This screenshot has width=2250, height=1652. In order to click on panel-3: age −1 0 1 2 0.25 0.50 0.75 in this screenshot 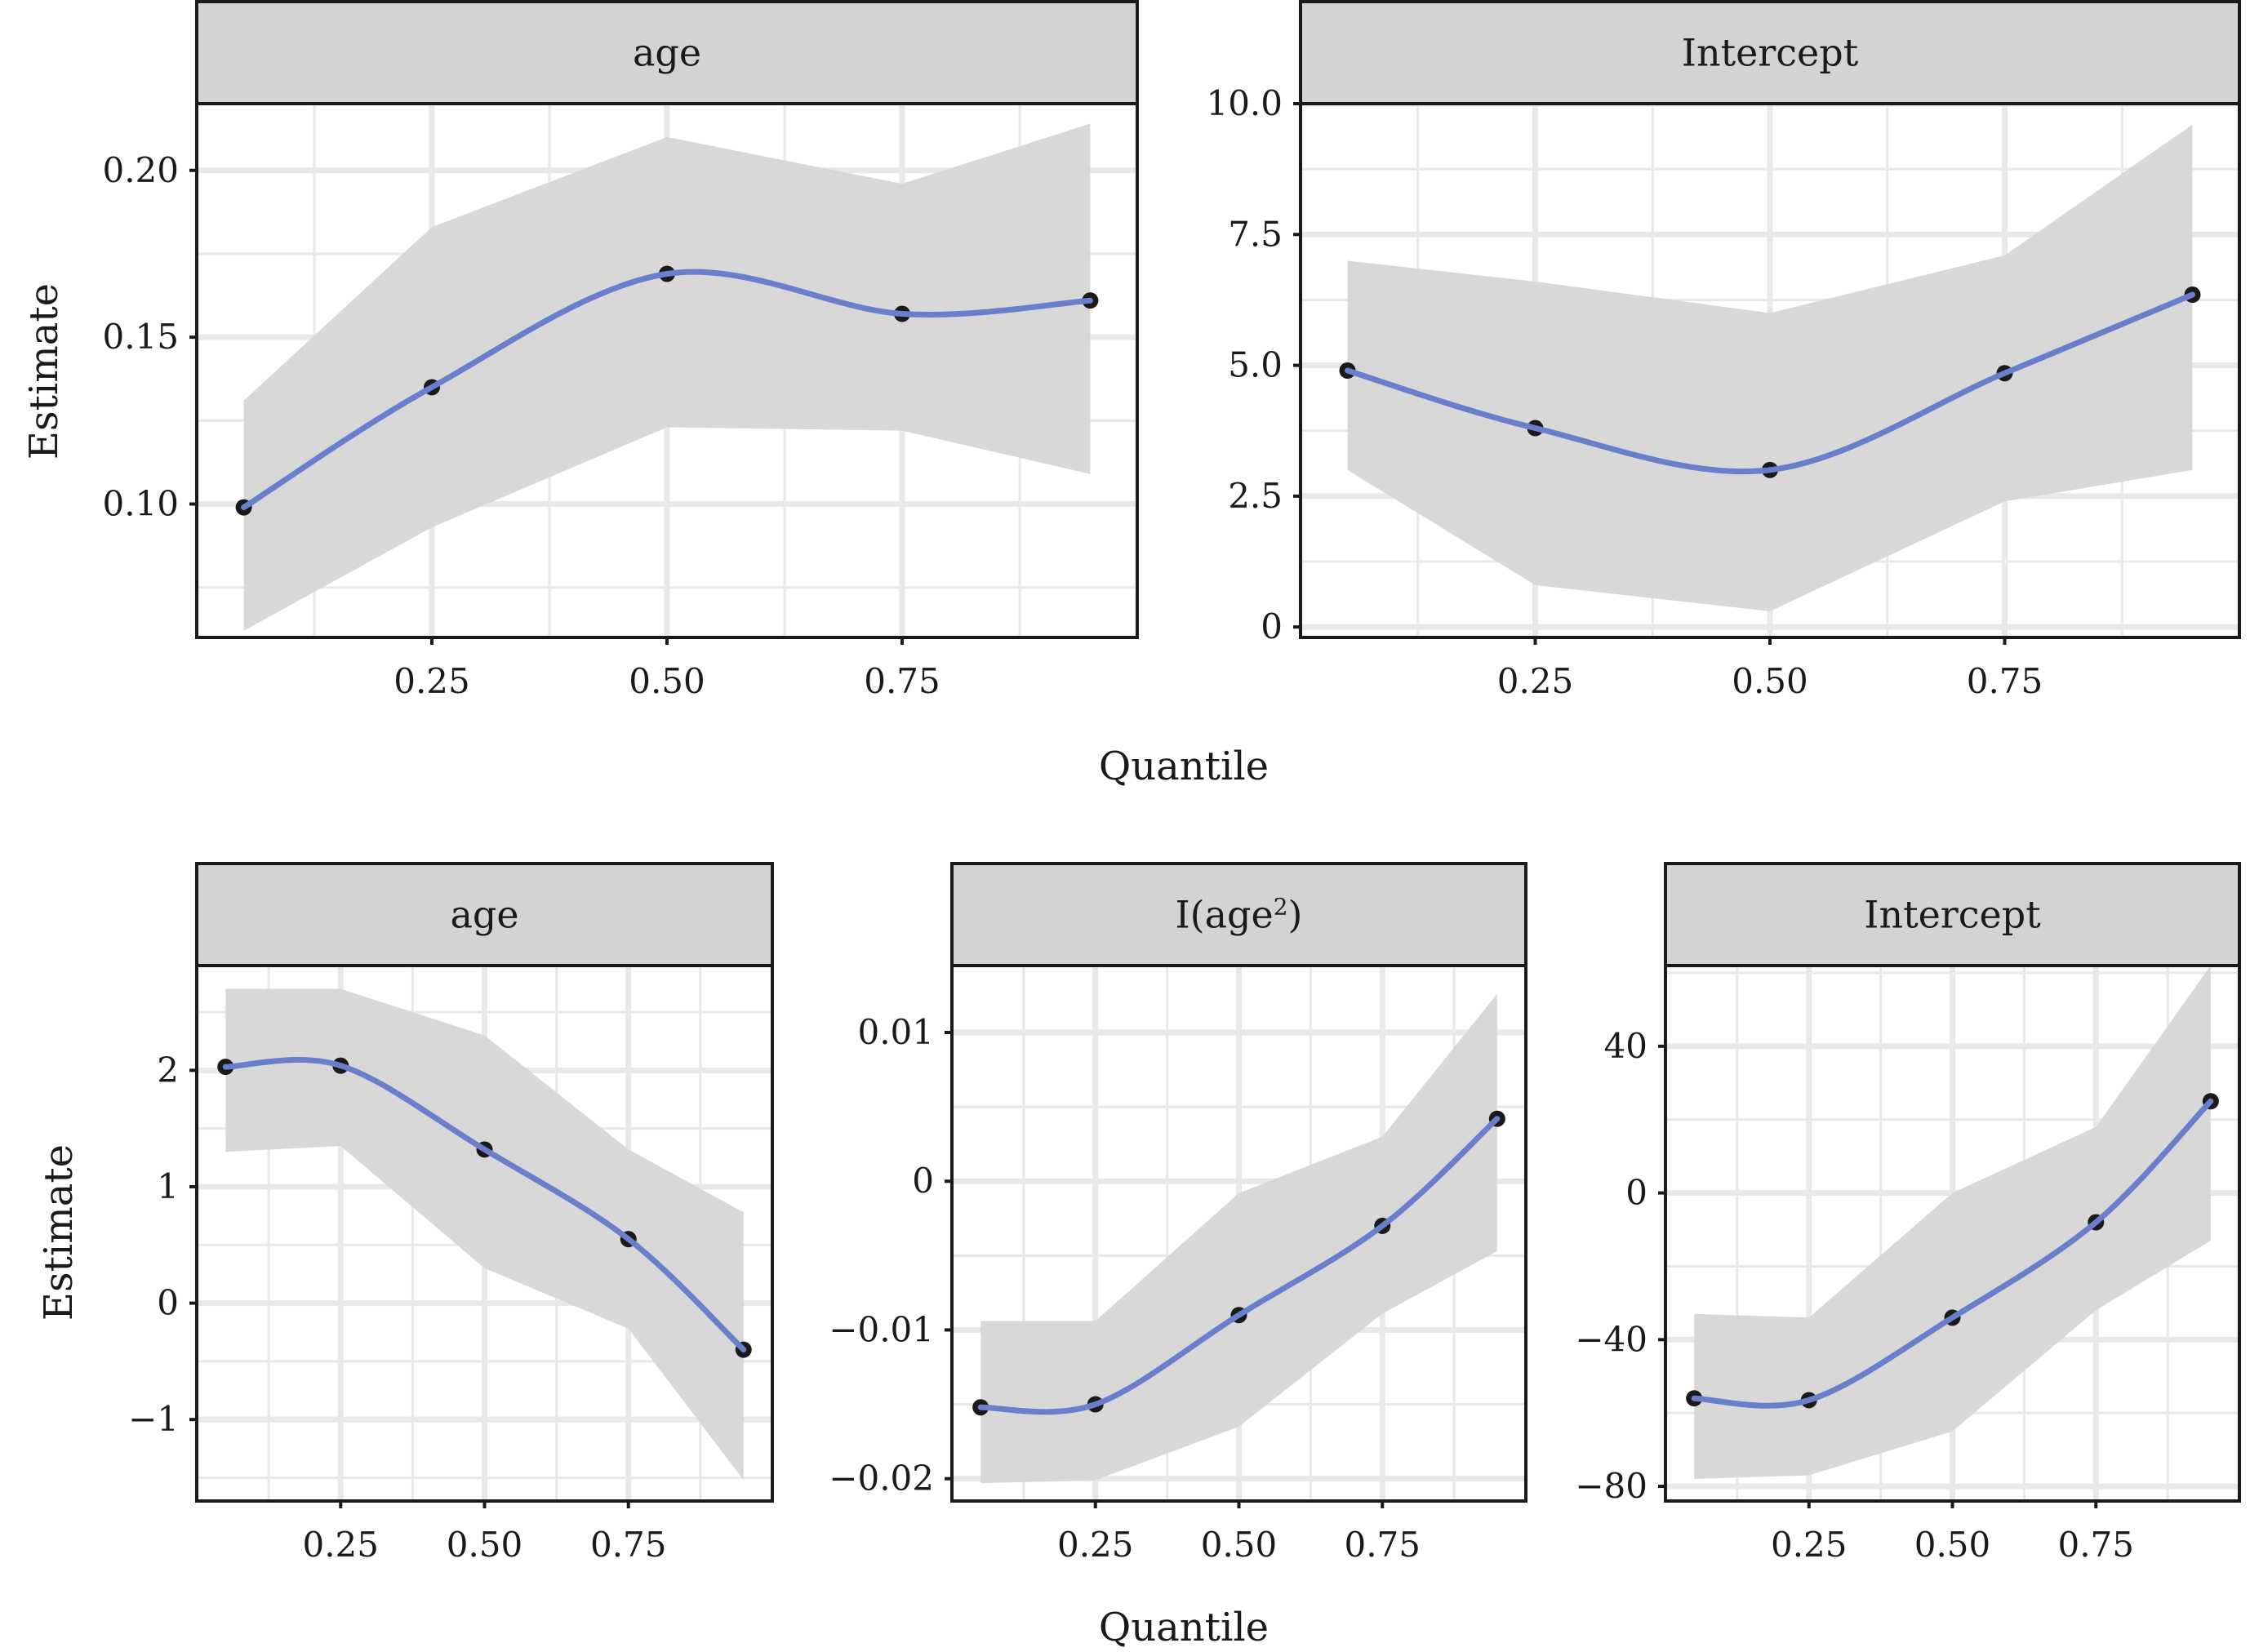, I will do `click(451, 1213)`.